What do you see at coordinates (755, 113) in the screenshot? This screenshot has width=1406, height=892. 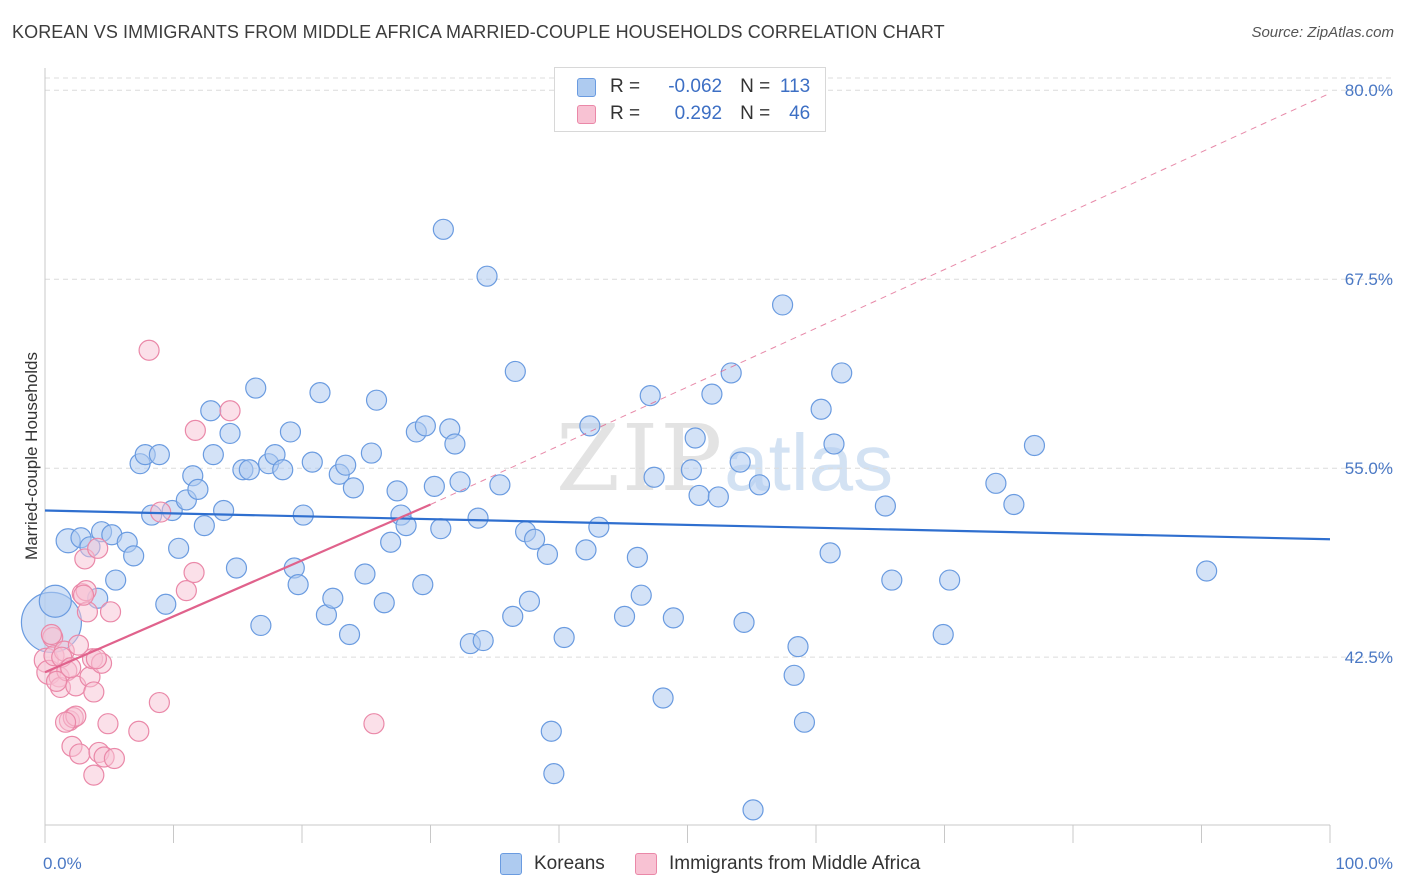 I see `legend-n-label-africa: N =` at bounding box center [755, 113].